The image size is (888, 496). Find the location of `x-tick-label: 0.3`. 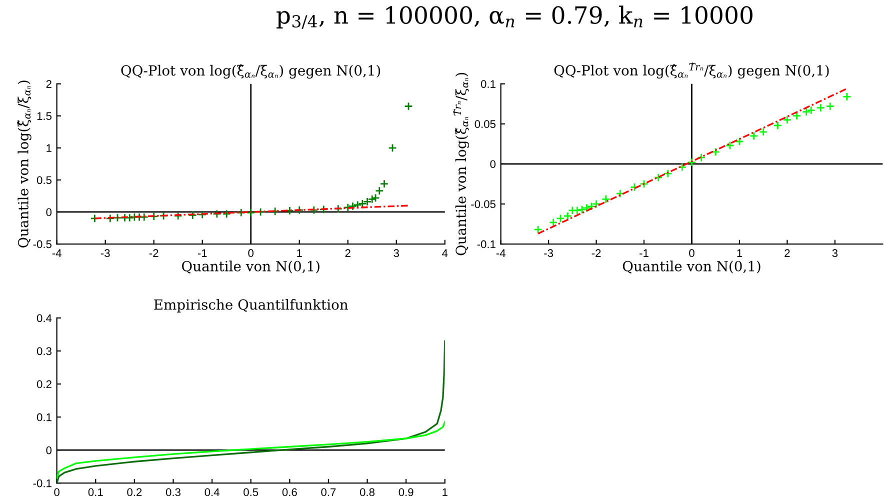

x-tick-label: 0.3 is located at coordinates (173, 492).